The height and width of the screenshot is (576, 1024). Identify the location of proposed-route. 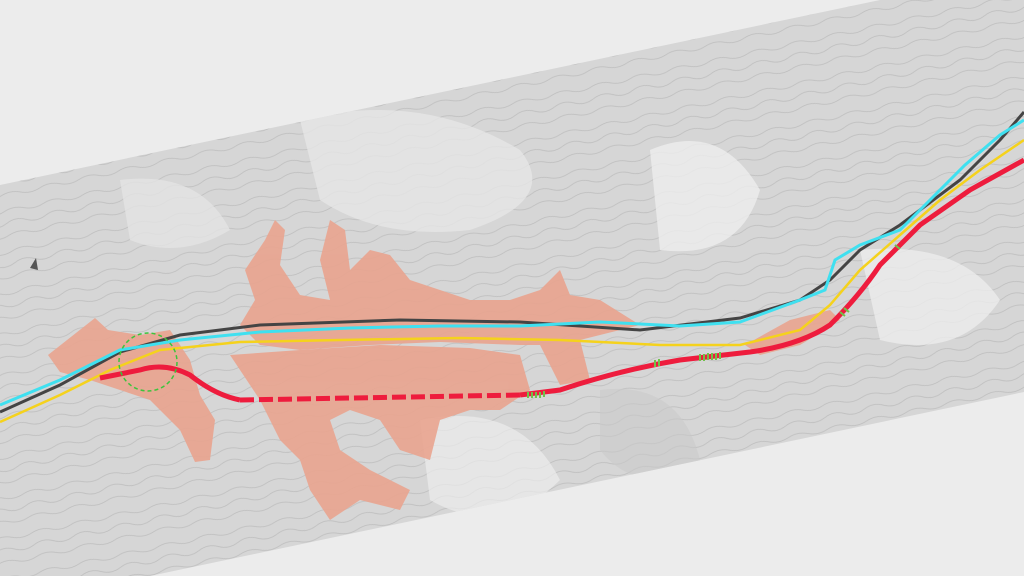
(170, 383).